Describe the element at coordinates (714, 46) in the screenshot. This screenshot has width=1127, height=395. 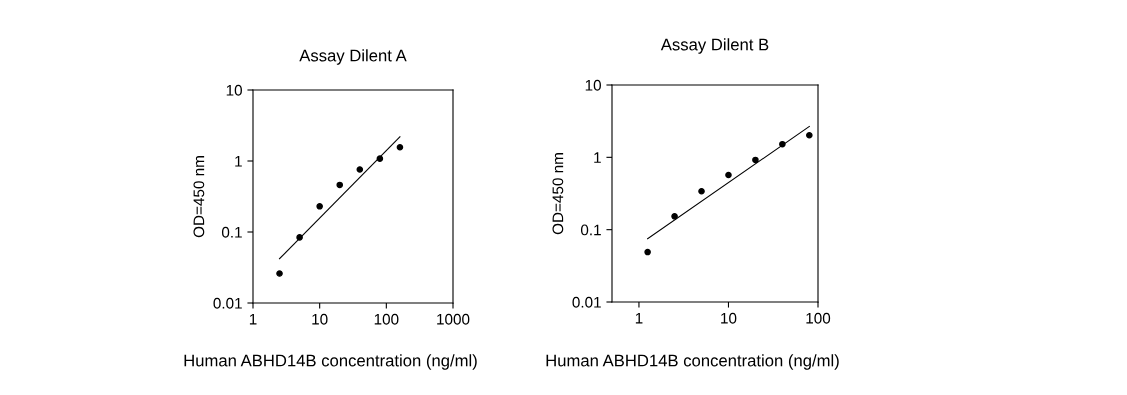
I see `chart-title: Assay Dilent B` at that location.